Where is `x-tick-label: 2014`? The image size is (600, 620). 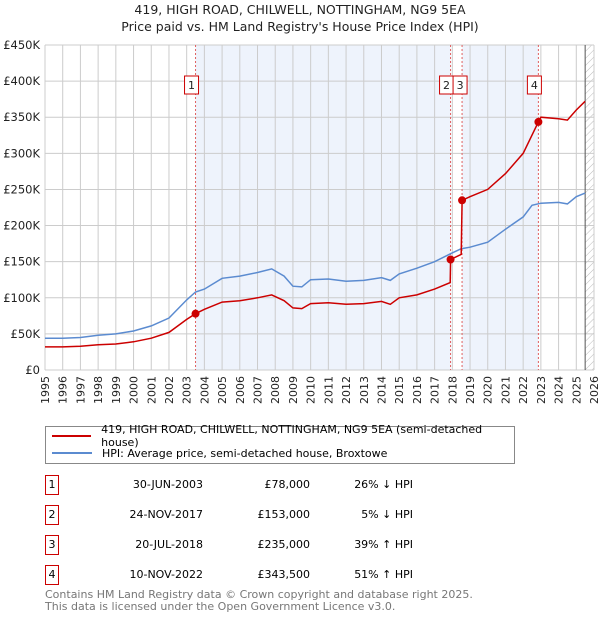
x-tick-label: 2014 is located at coordinates (381, 390).